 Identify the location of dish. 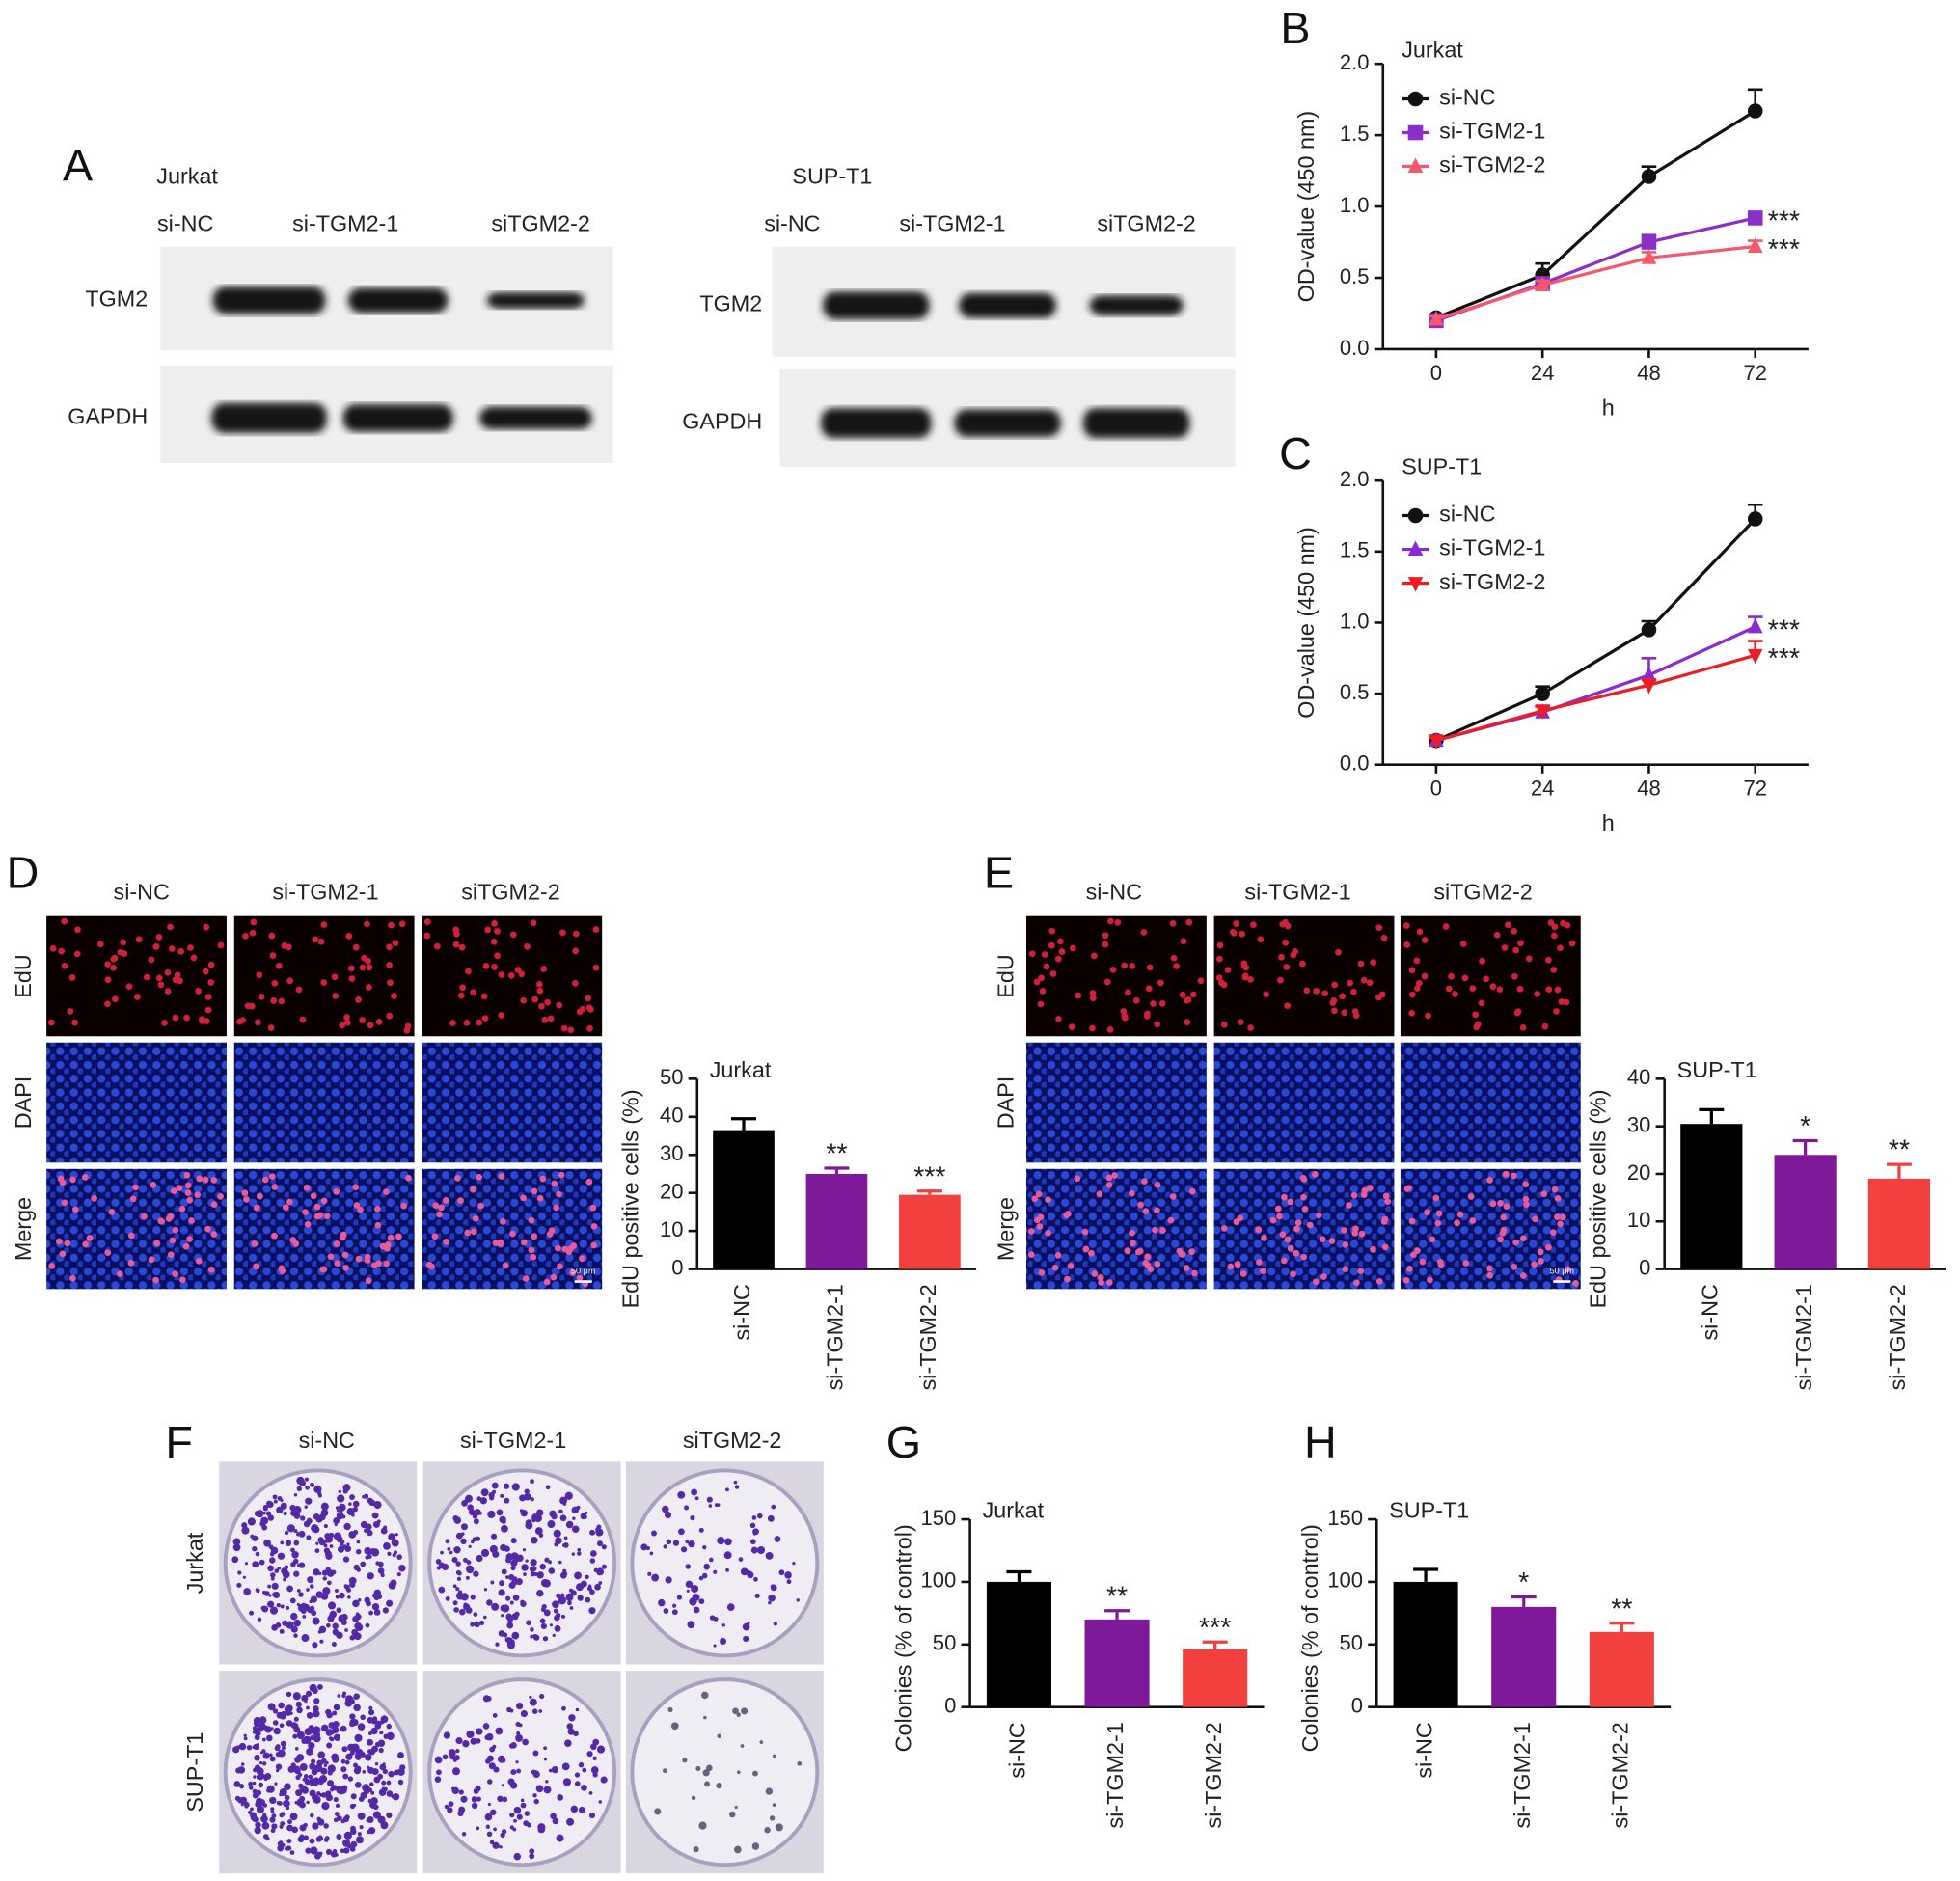
(725, 1772).